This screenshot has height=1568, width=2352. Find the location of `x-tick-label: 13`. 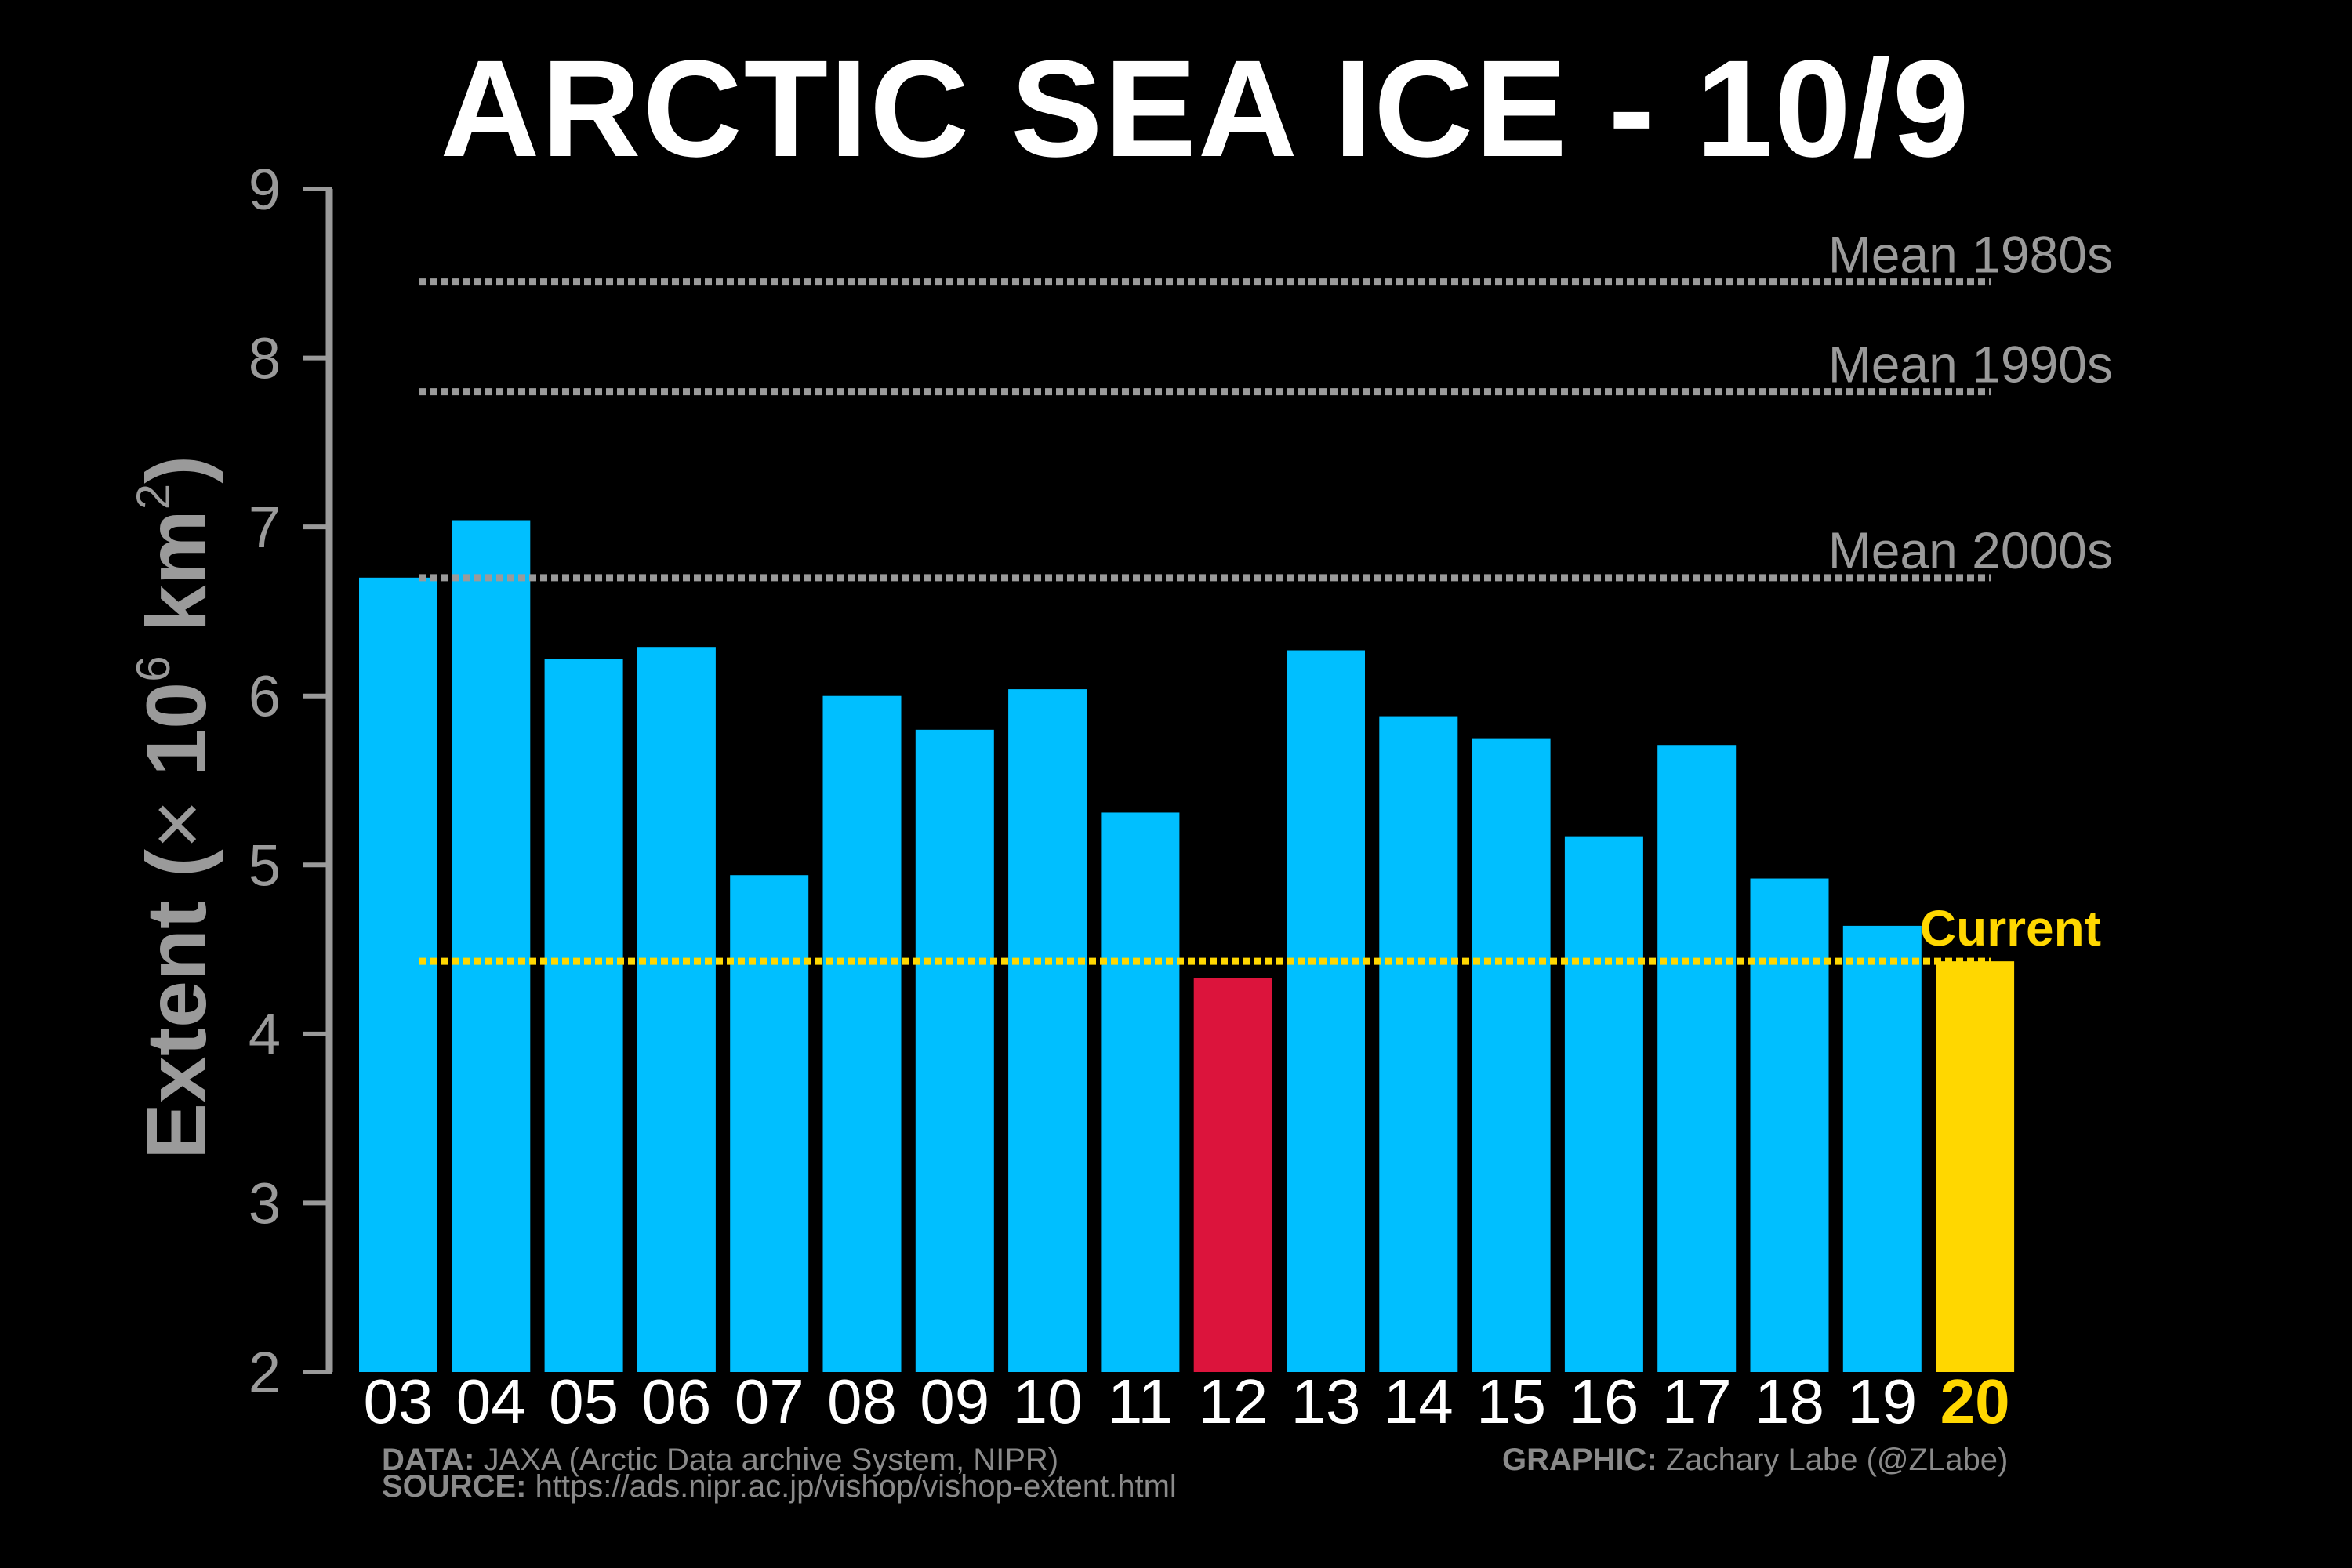

x-tick-label: 13 is located at coordinates (1326, 1401).